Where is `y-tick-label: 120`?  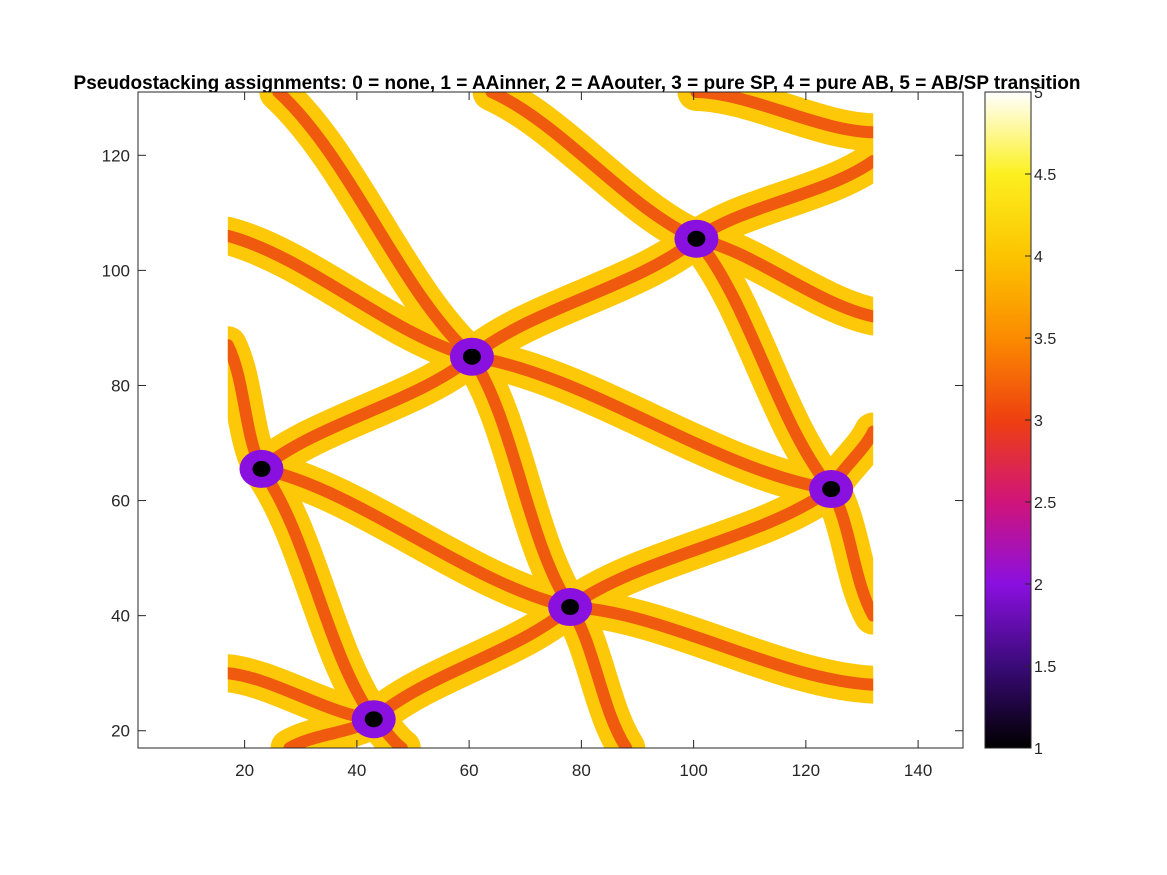 y-tick-label: 120 is located at coordinates (116, 155).